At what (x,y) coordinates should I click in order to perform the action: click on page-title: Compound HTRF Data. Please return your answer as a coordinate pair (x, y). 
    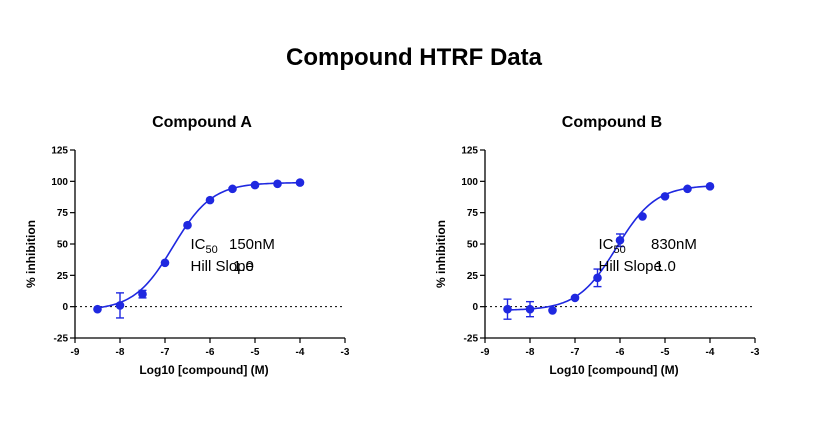
    Looking at the image, I should click on (414, 57).